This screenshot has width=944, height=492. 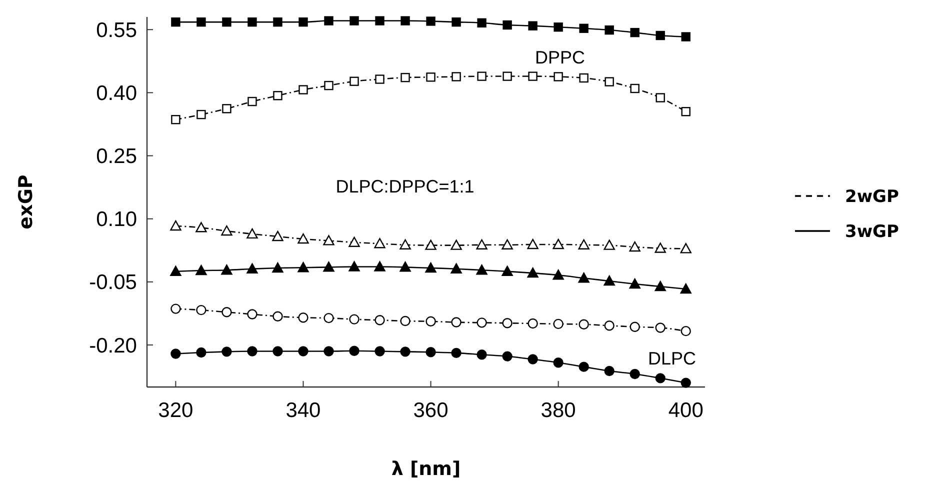 What do you see at coordinates (872, 232) in the screenshot?
I see `legend-label: 3wGP` at bounding box center [872, 232].